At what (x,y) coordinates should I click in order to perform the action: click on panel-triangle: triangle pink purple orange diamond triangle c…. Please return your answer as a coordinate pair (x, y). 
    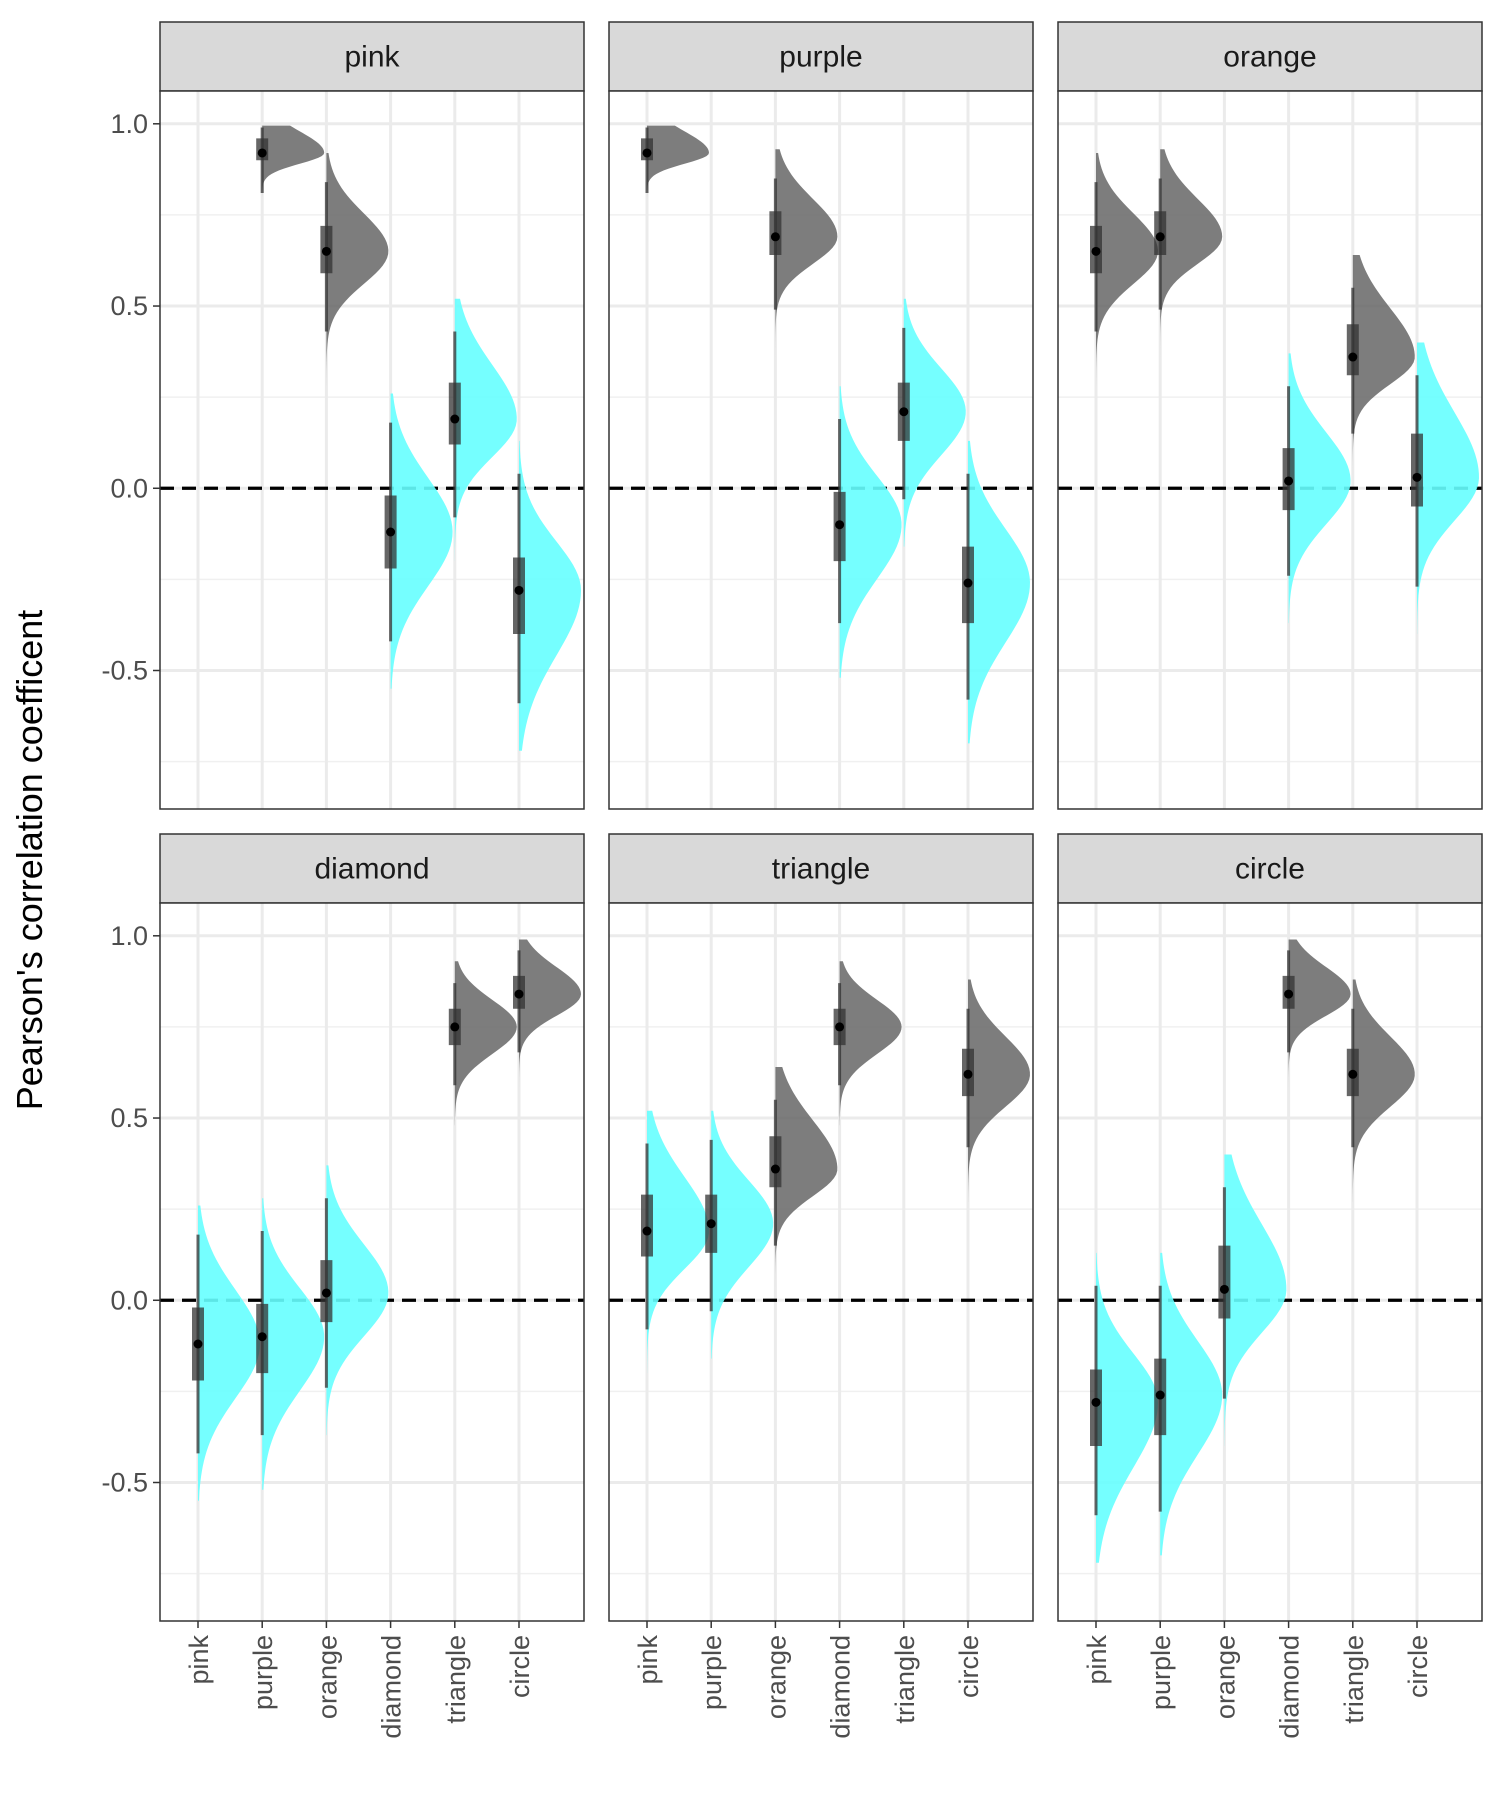
    Looking at the image, I should click on (821, 1286).